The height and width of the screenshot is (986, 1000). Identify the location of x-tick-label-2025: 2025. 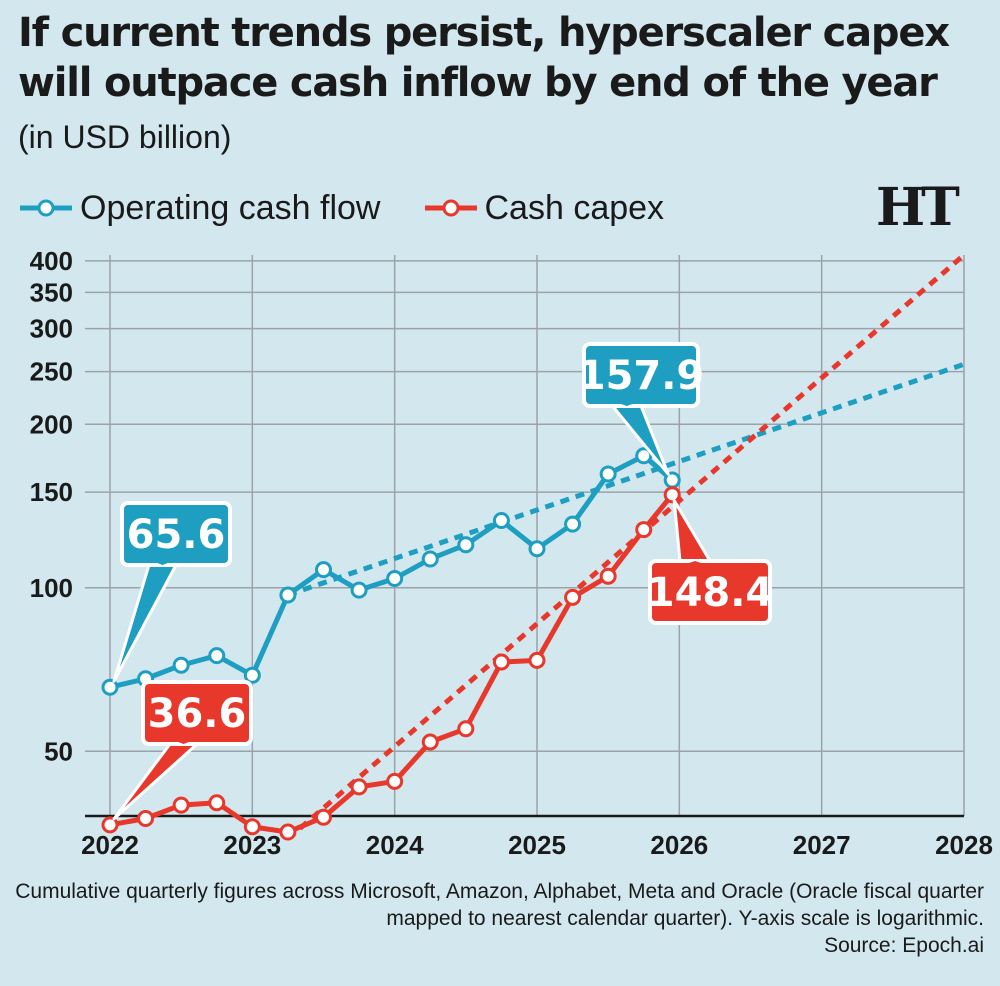
(537, 845).